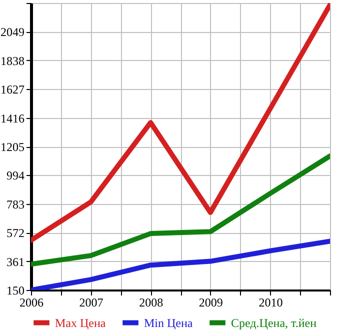 The image size is (345, 335). What do you see at coordinates (270, 303) in the screenshot?
I see `x-tick-label: 2010` at bounding box center [270, 303].